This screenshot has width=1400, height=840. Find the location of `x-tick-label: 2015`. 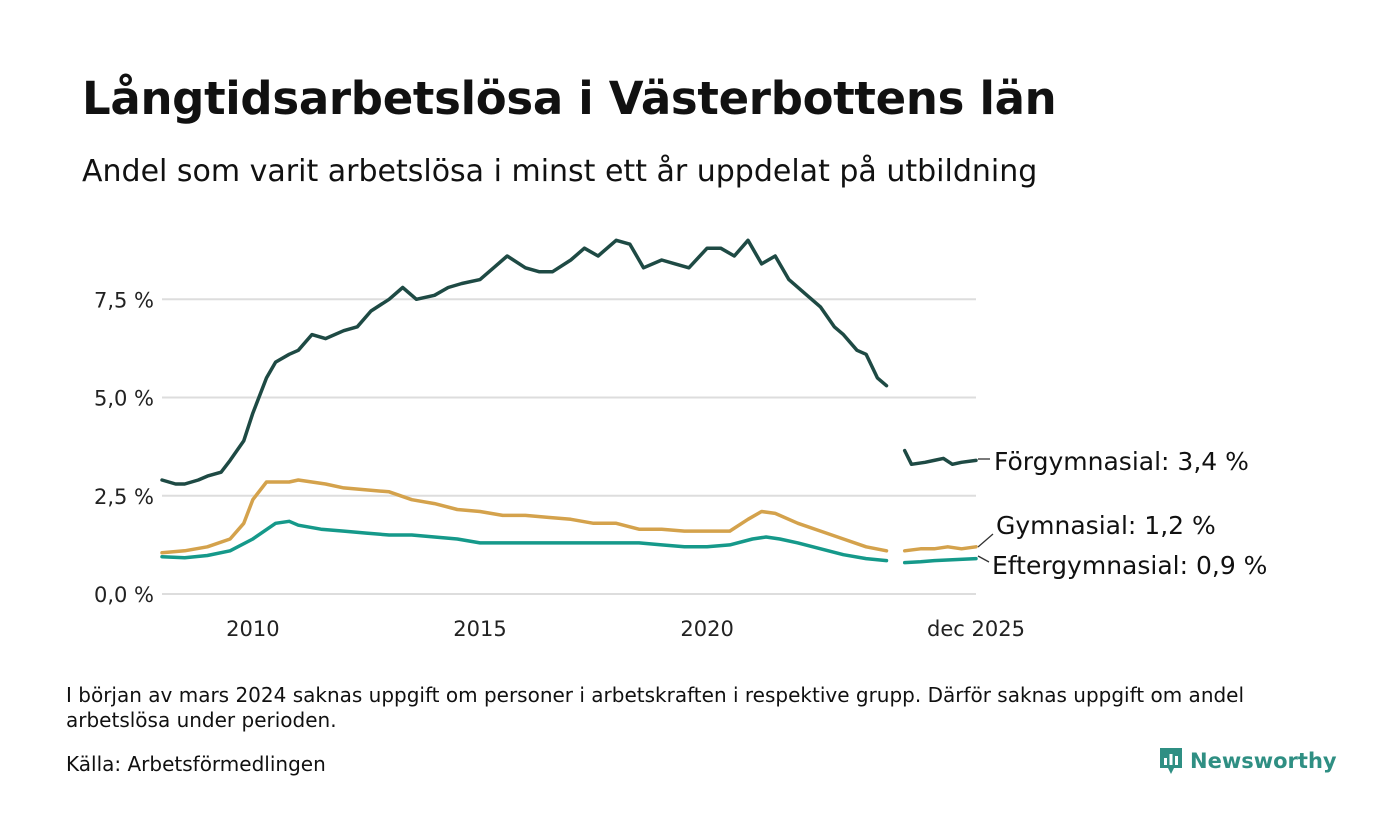

x-tick-label: 2015 is located at coordinates (479, 629).